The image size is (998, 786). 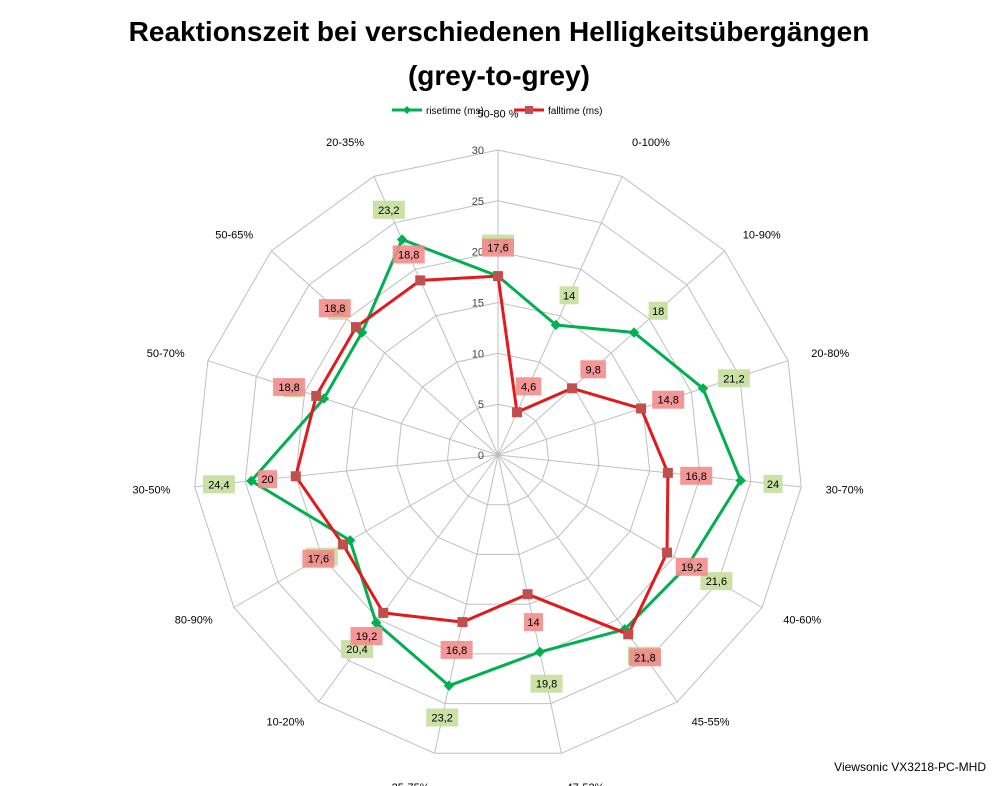 I want to click on radial-axis-ticks: 0 5 10 15 20 25 30, so click(x=478, y=303).